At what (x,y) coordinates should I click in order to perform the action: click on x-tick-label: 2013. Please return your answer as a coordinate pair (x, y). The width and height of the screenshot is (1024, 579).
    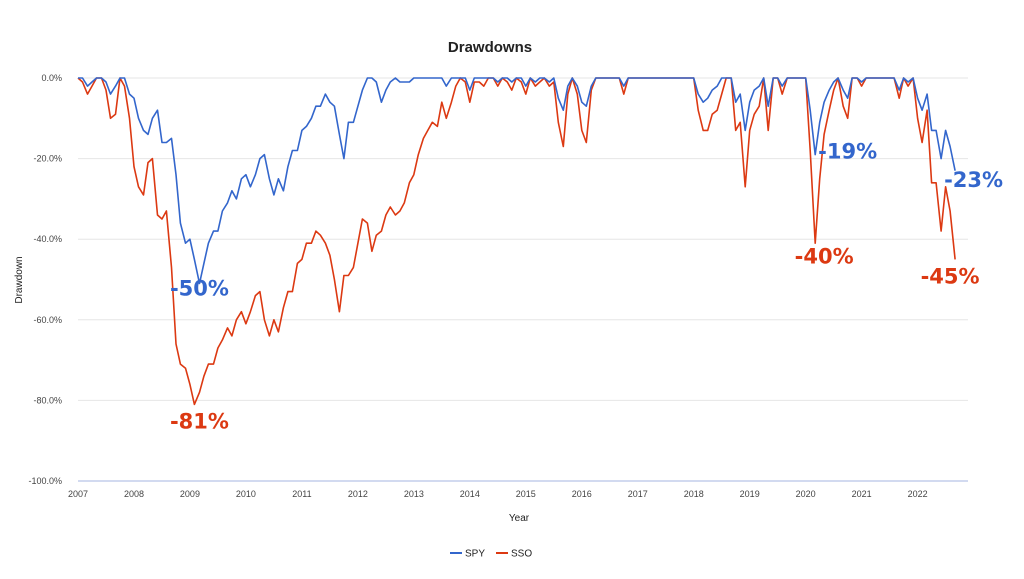
    Looking at the image, I should click on (414, 494).